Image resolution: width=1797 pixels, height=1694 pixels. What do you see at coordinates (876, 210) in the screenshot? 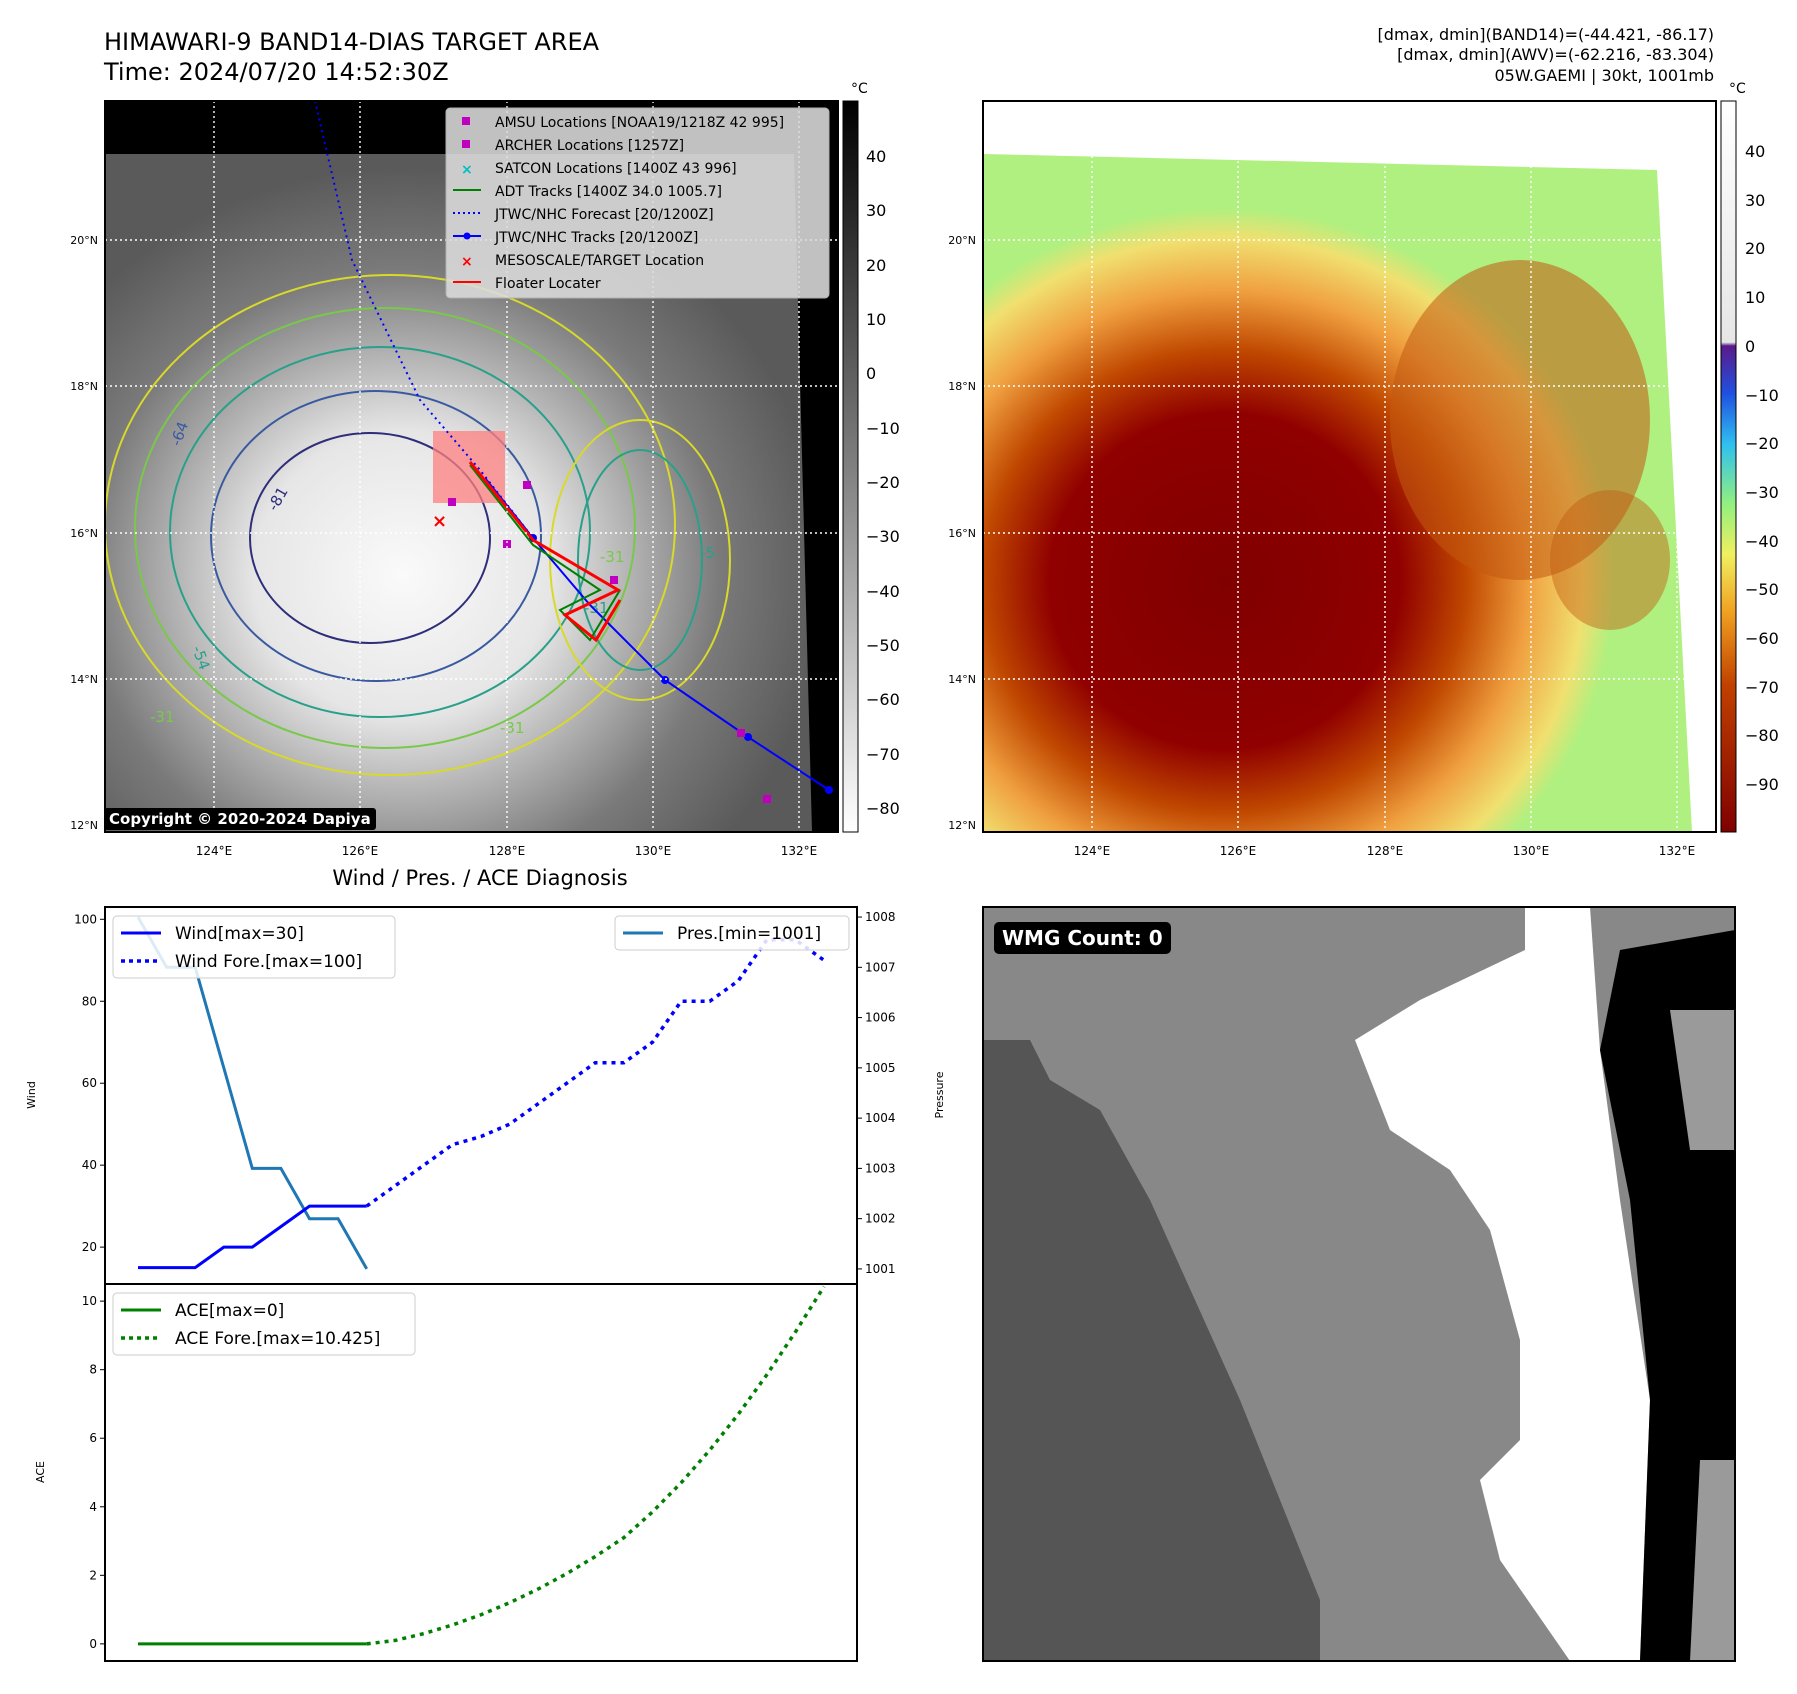
I see `ir-colorbar-tick: 30` at bounding box center [876, 210].